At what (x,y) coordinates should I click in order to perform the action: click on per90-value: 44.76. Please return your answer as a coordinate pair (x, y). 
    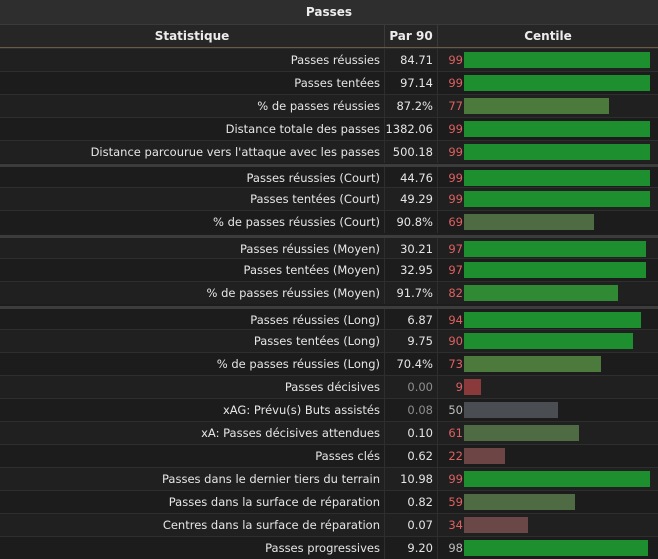
    Looking at the image, I should click on (411, 178).